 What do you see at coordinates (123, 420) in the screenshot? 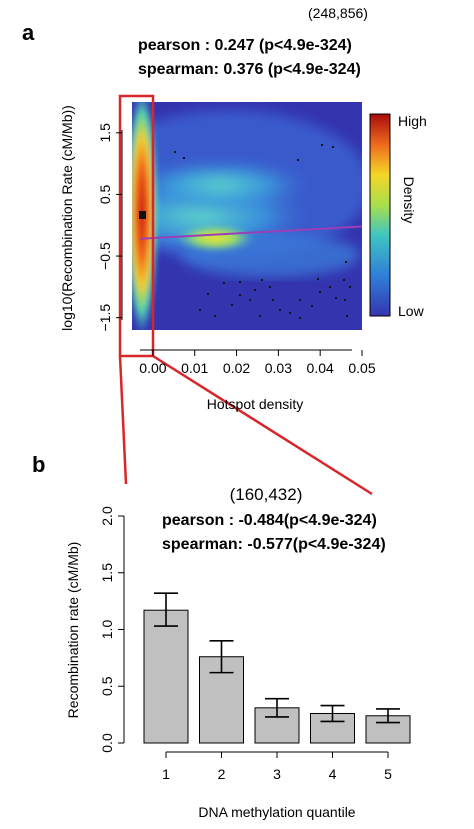
I see `zoom-line-left` at bounding box center [123, 420].